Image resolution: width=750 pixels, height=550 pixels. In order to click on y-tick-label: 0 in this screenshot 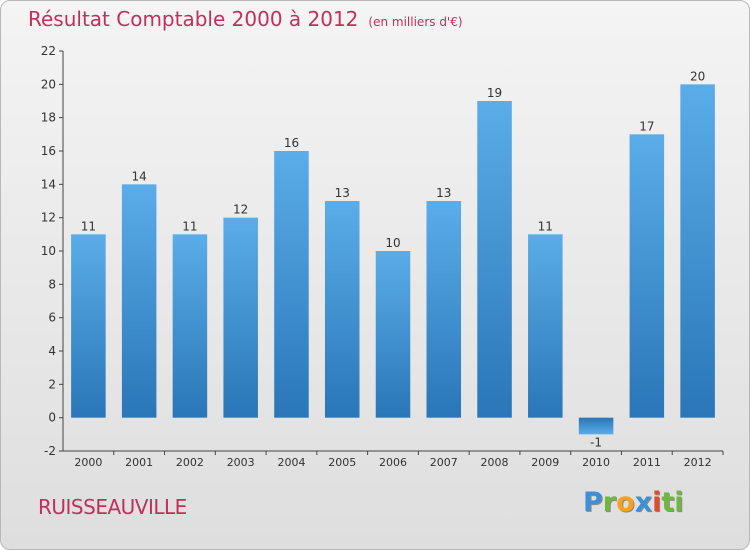, I will do `click(52, 418)`.